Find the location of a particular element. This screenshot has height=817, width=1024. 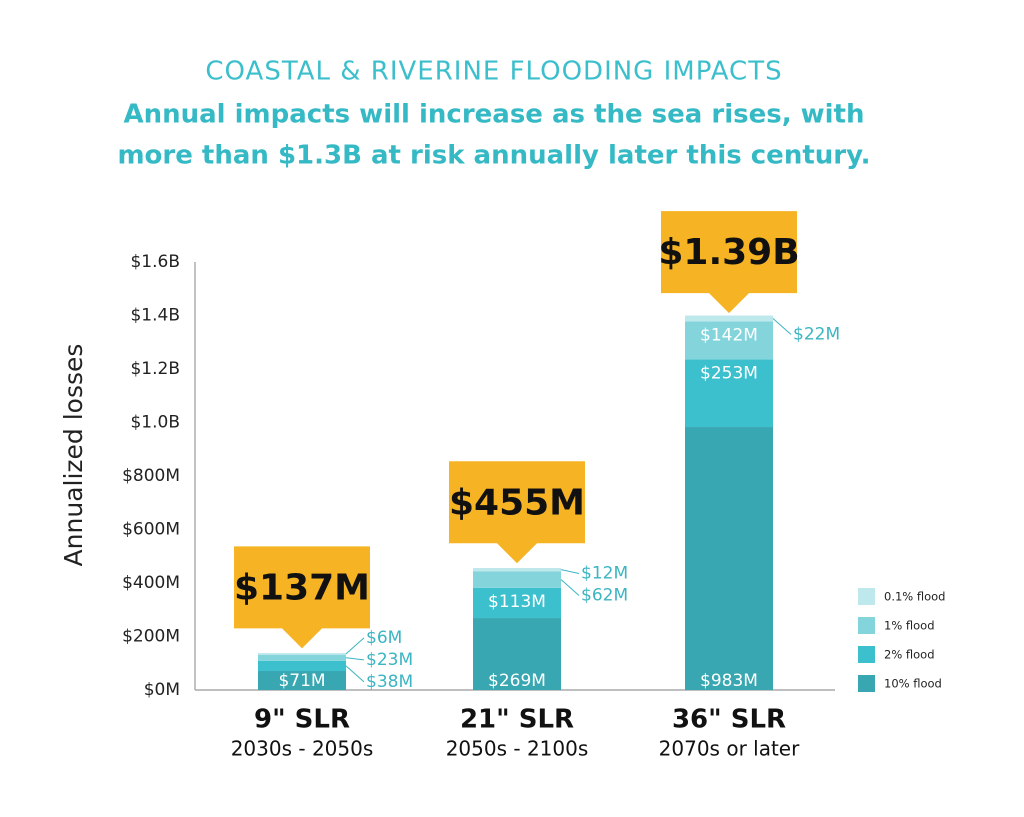

y-axis-label: Annualized losses is located at coordinates (73, 455).